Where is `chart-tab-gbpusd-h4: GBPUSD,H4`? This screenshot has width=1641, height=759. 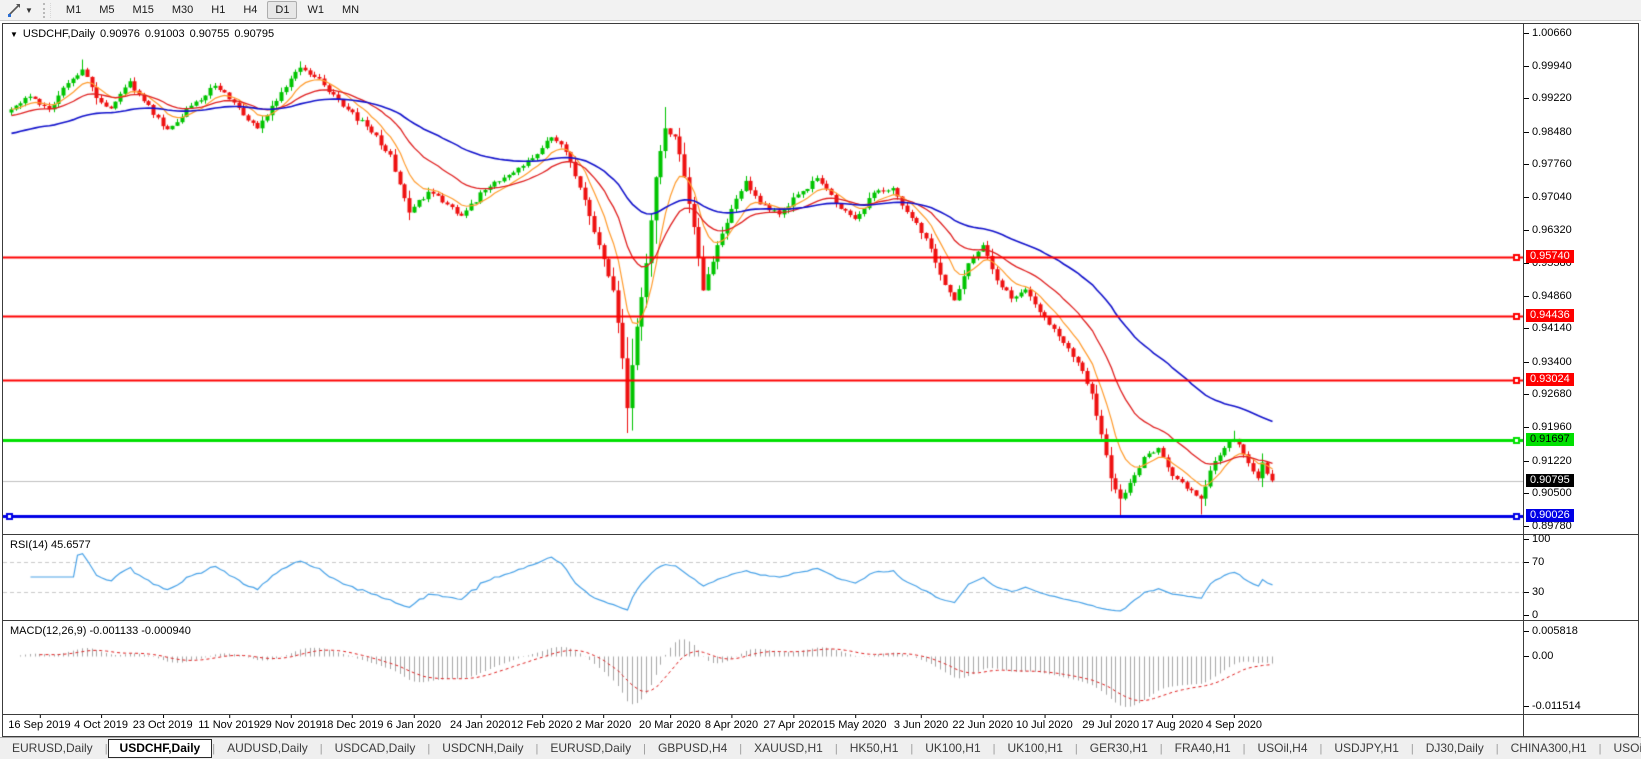
chart-tab-gbpusd-h4: GBPUSD,H4 is located at coordinates (692, 748).